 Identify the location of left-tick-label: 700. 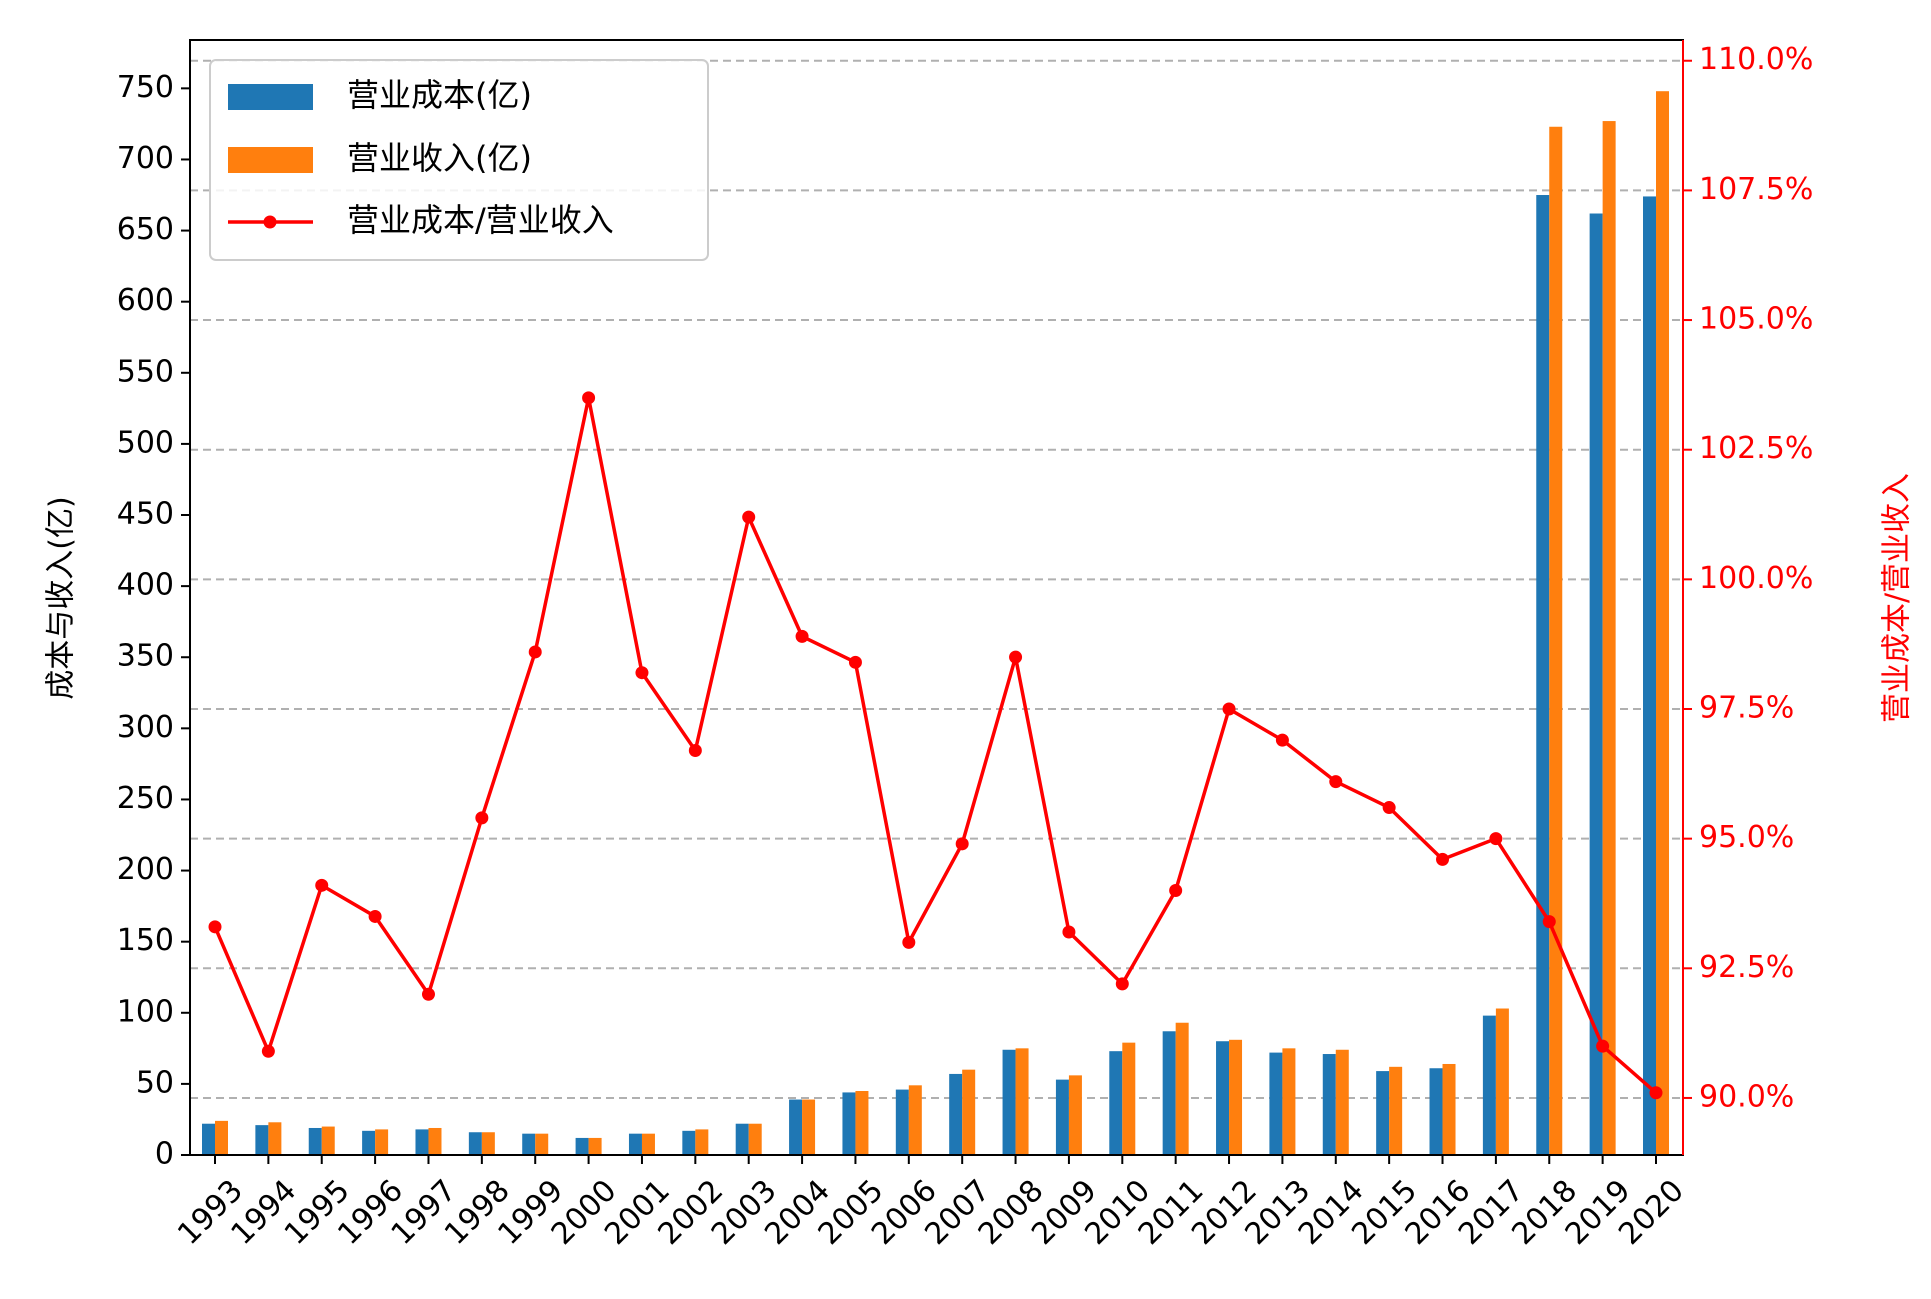
(145, 158).